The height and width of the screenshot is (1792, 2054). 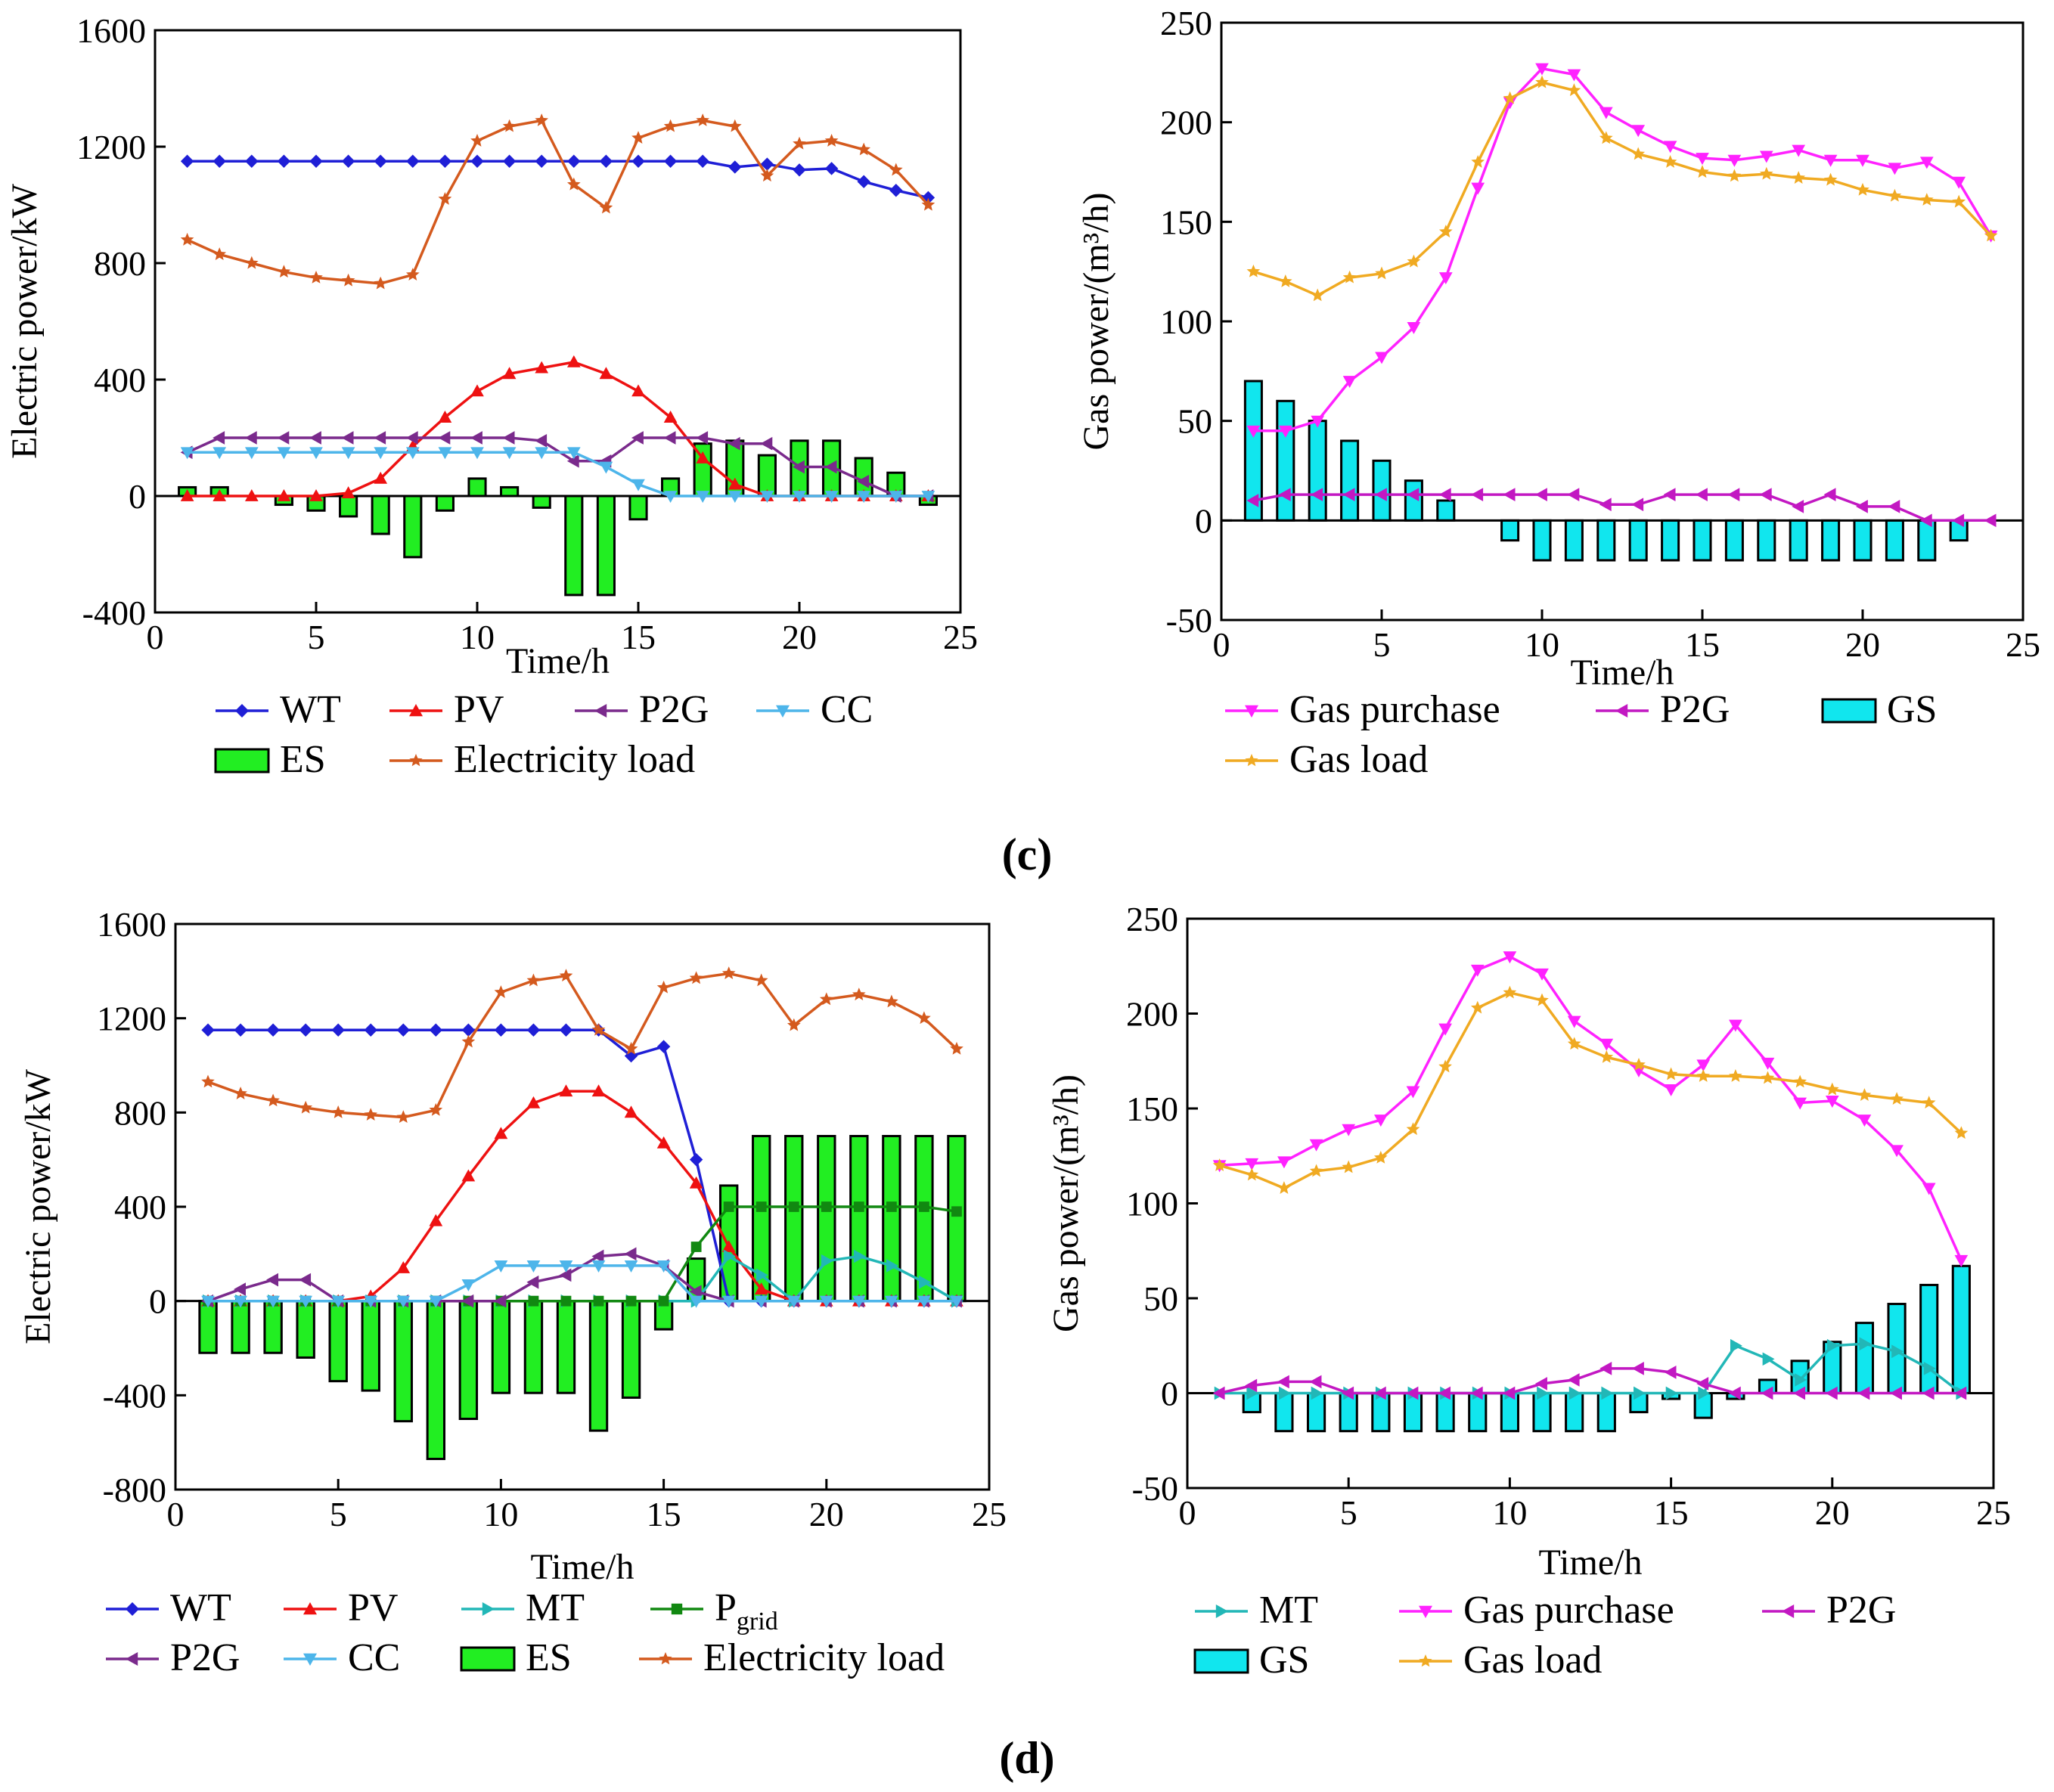 I want to click on point-gas-purchase-h13, so click(x=1638, y=131).